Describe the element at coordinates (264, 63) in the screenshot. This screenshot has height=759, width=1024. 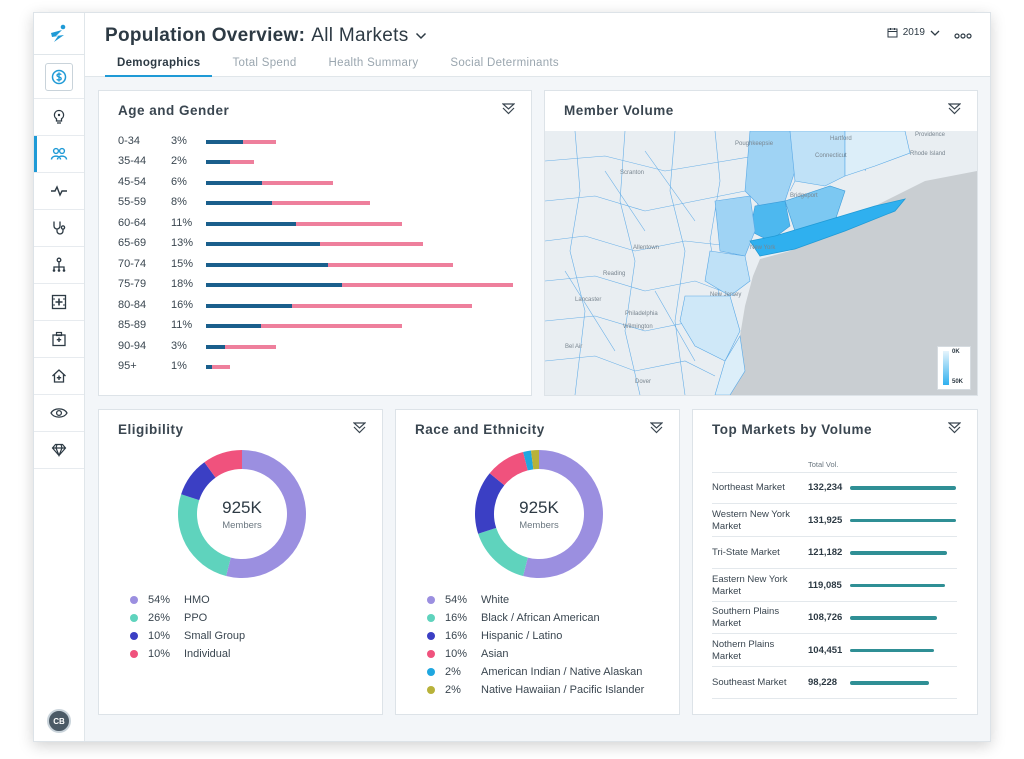
I see `tab-total-spend: Total Spend` at that location.